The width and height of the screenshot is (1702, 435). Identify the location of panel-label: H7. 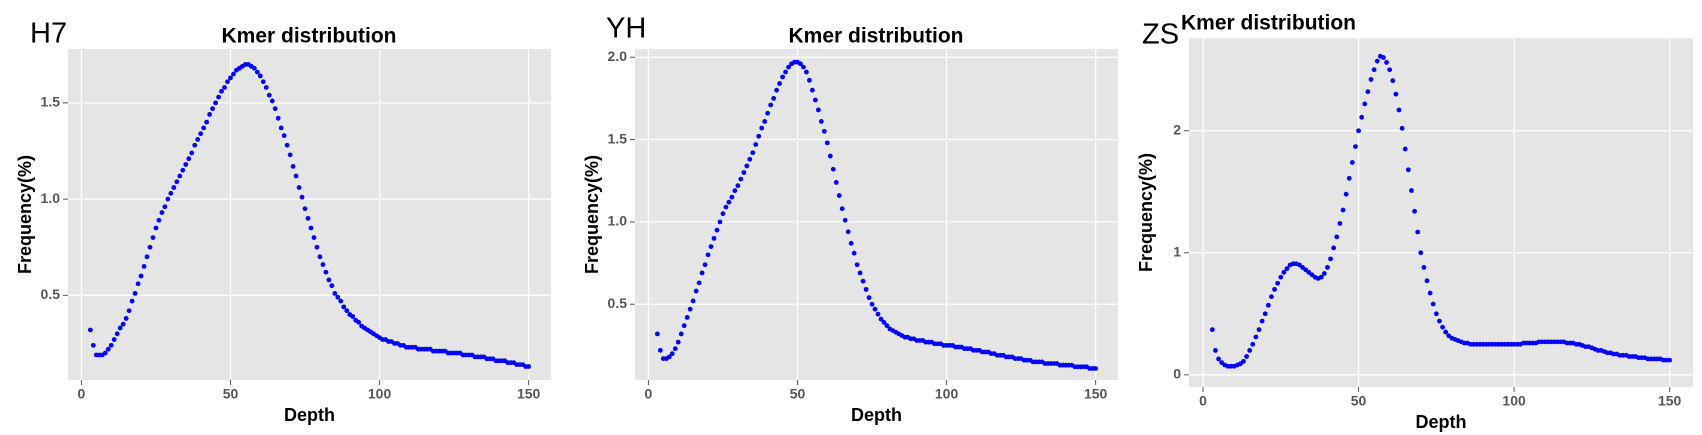
(48, 34).